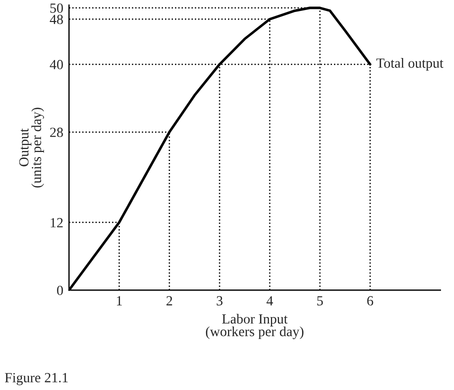 Image resolution: width=454 pixels, height=390 pixels. Describe the element at coordinates (60, 291) in the screenshot. I see `y-tick-label: 0` at that location.